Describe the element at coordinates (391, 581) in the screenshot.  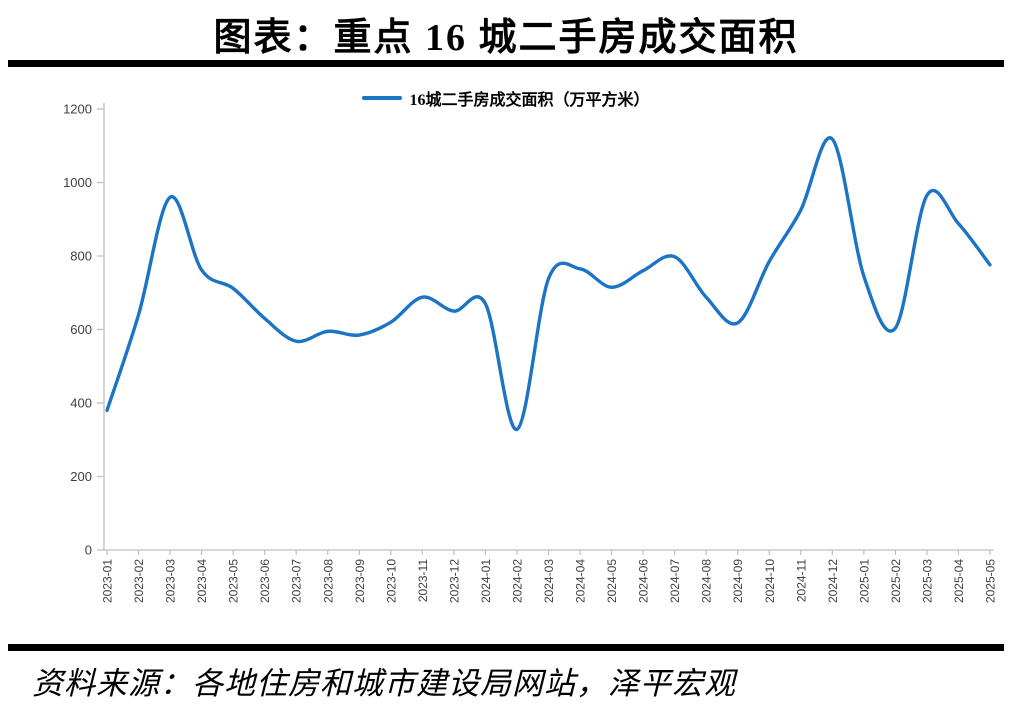
I see `x-tick-label: 2023-10` at that location.